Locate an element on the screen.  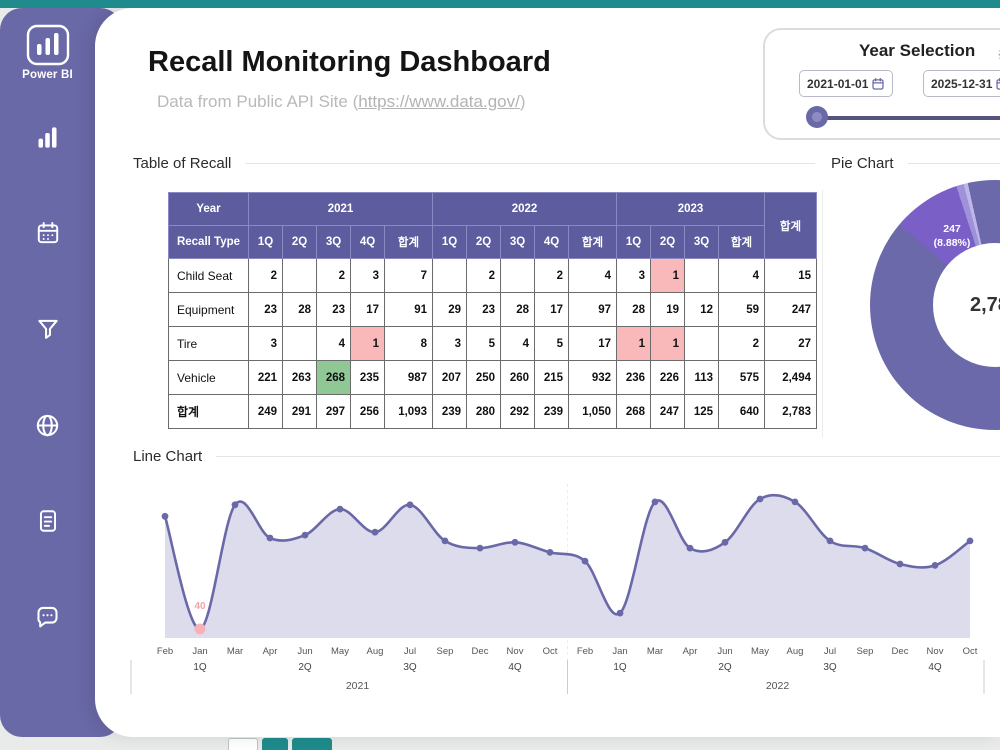
quarter-label: 1Q is located at coordinates (200, 667).